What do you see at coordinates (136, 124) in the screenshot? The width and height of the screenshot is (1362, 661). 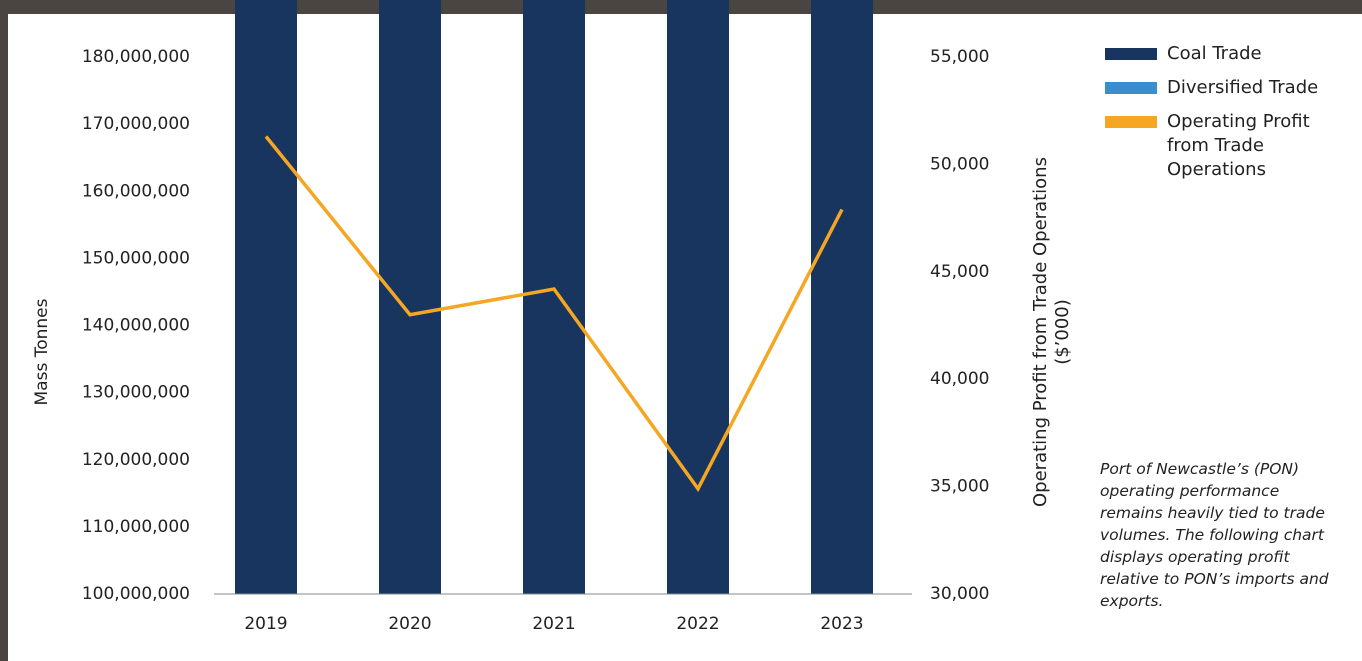 I see `y-tick-label: 170,000,000` at bounding box center [136, 124].